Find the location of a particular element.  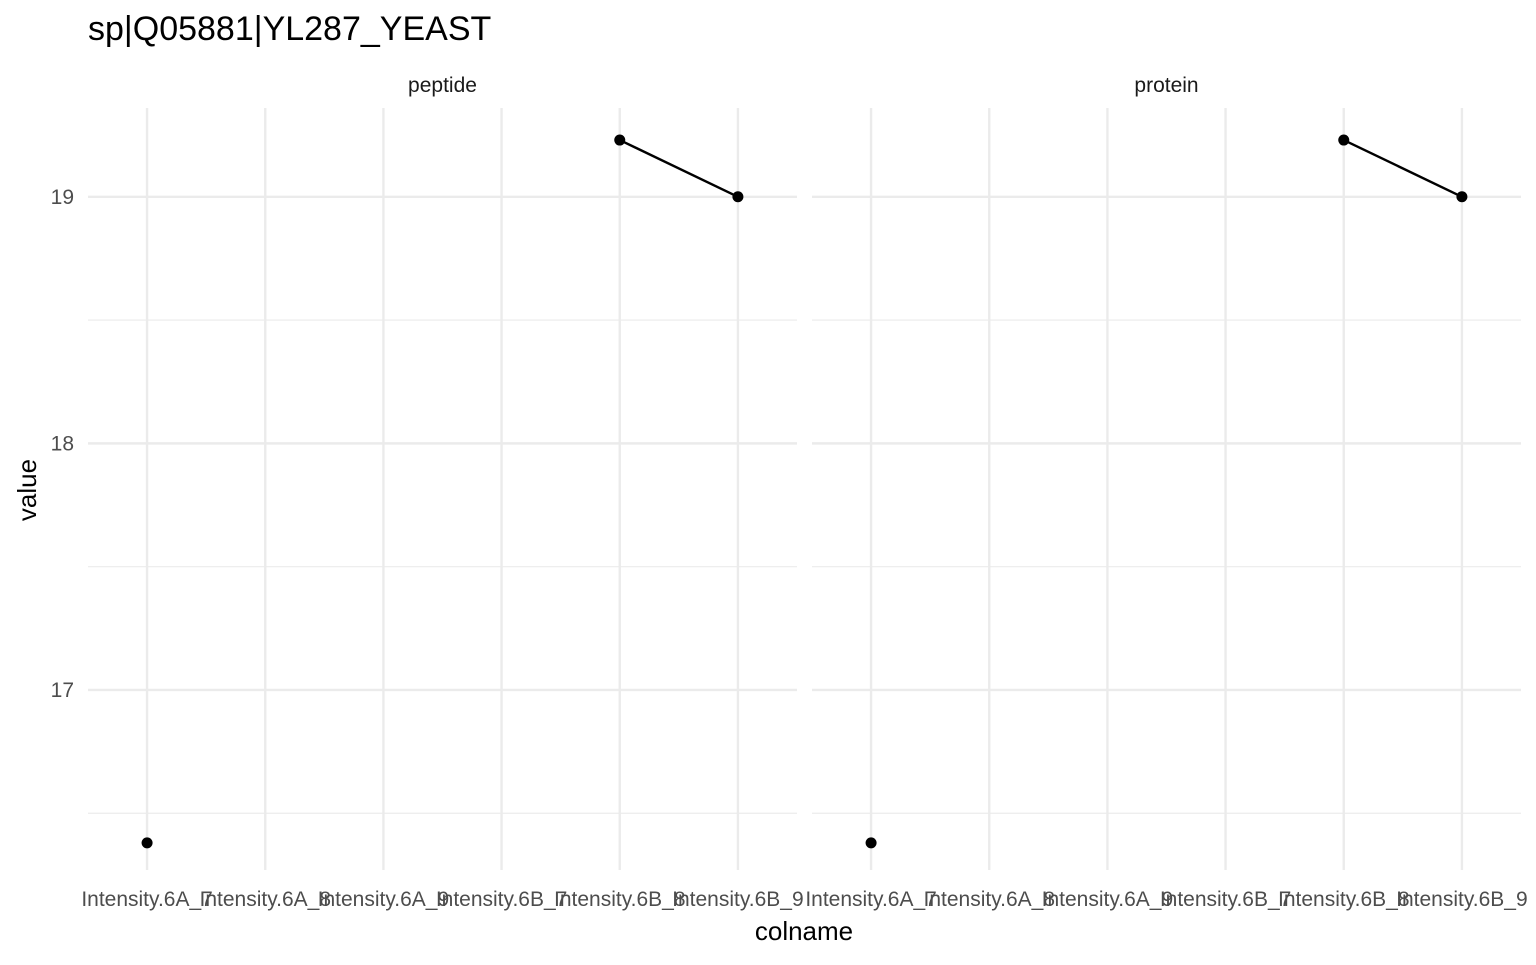

y-axis-title: value is located at coordinates (27, 490).